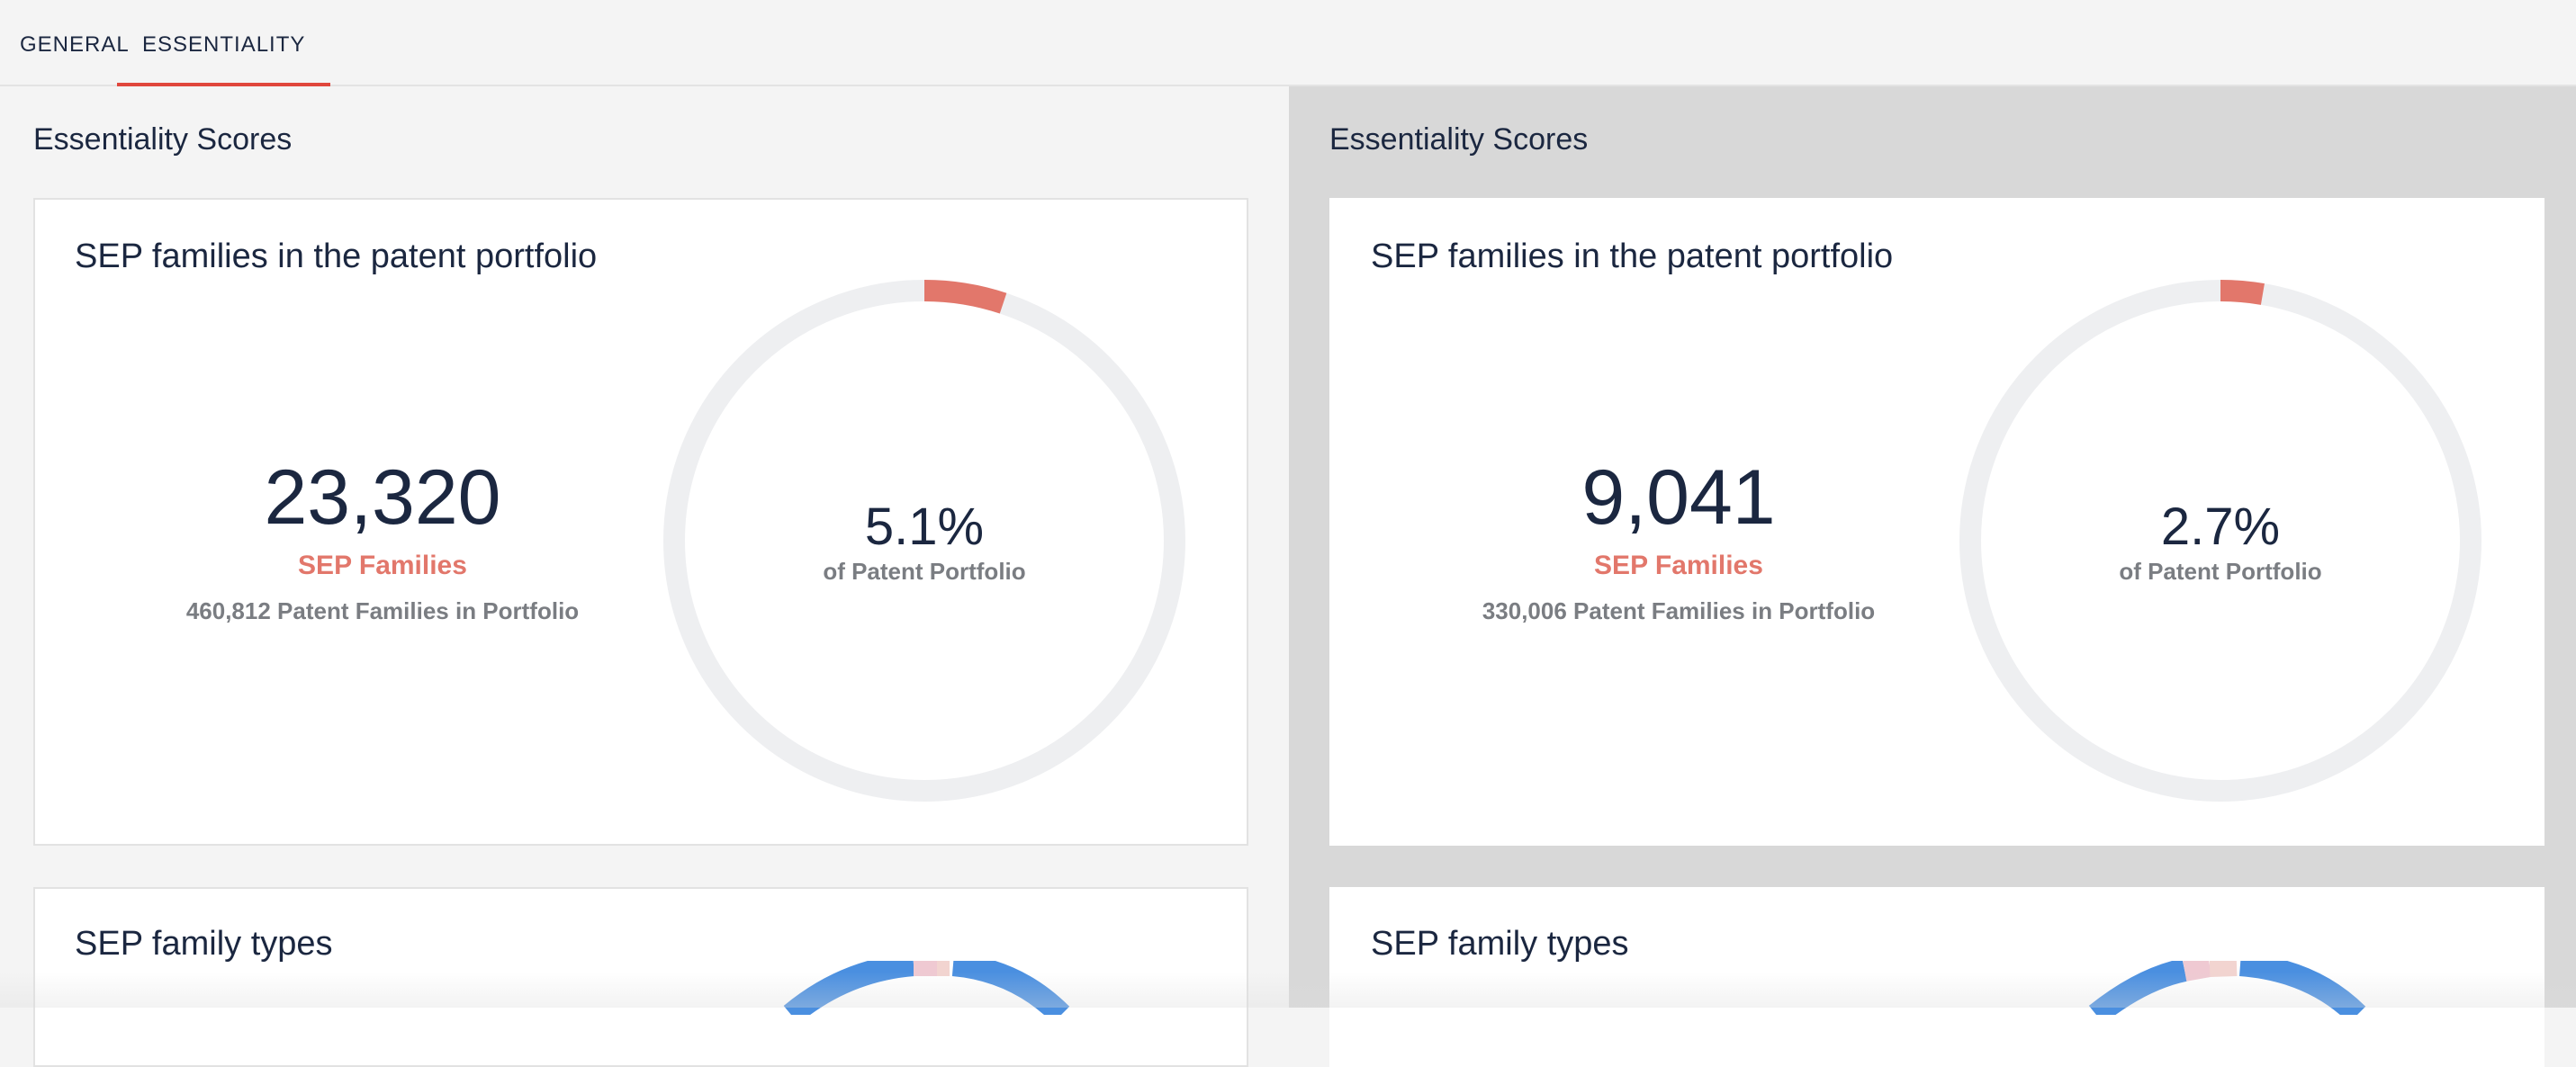 This screenshot has width=2576, height=1067. I want to click on sep-family-count: 23,320, so click(382, 497).